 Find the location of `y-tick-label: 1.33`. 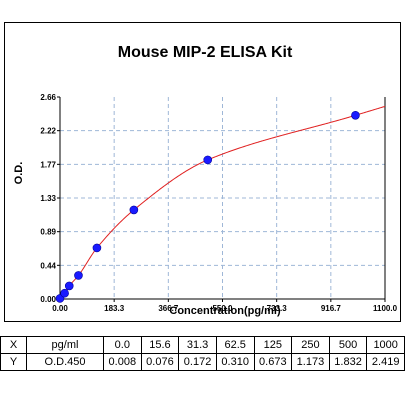

y-tick-label: 1.33 is located at coordinates (48, 198).